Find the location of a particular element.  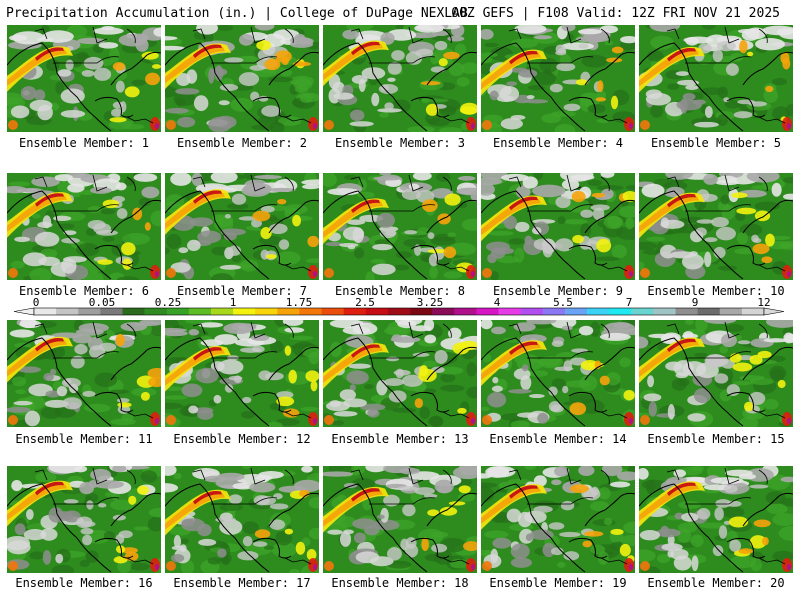

ensemble-member-caption: Ensemble Member: 18 is located at coordinates (400, 583).